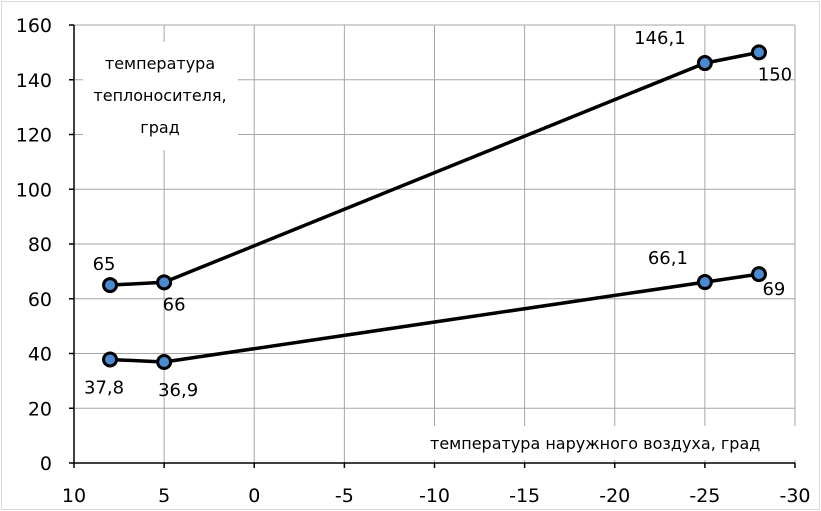 The width and height of the screenshot is (821, 511). What do you see at coordinates (524, 496) in the screenshot?
I see `x-tick-label: -15` at bounding box center [524, 496].